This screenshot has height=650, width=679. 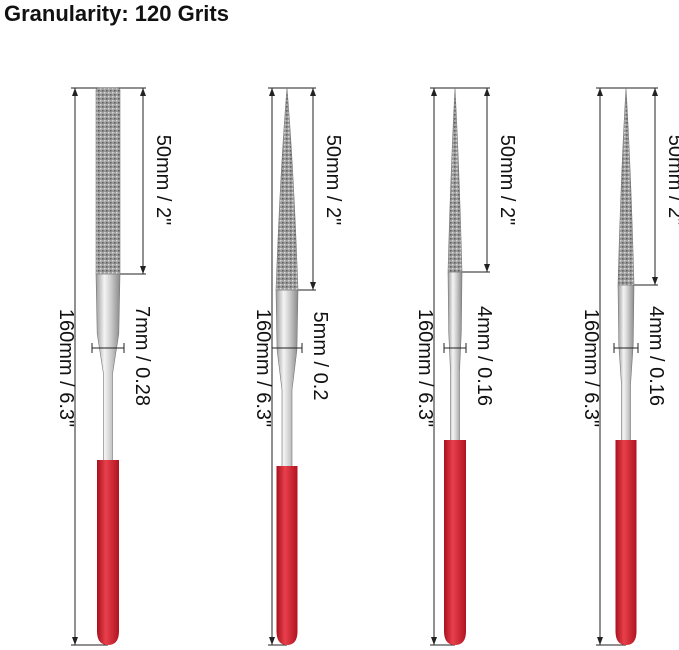 I want to click on title: Granularity: 120 Grits, so click(x=116, y=13).